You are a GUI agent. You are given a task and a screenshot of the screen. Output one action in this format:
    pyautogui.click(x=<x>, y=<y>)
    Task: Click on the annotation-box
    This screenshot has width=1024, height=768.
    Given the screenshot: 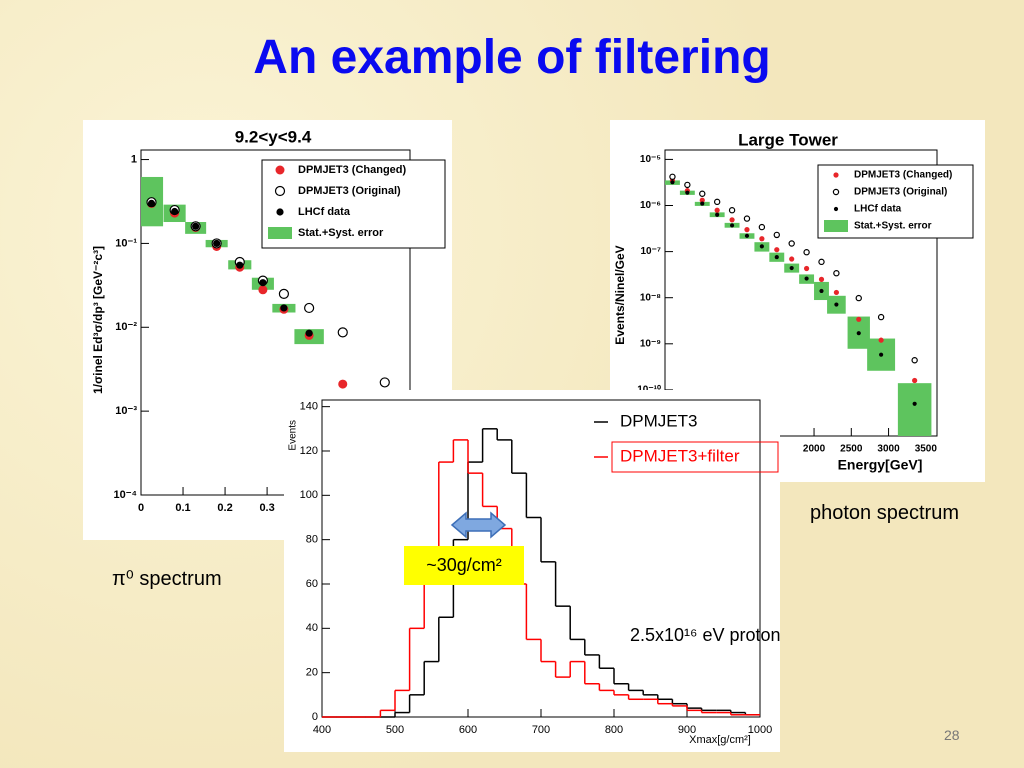 What is the action you would take?
    pyautogui.click(x=464, y=565)
    